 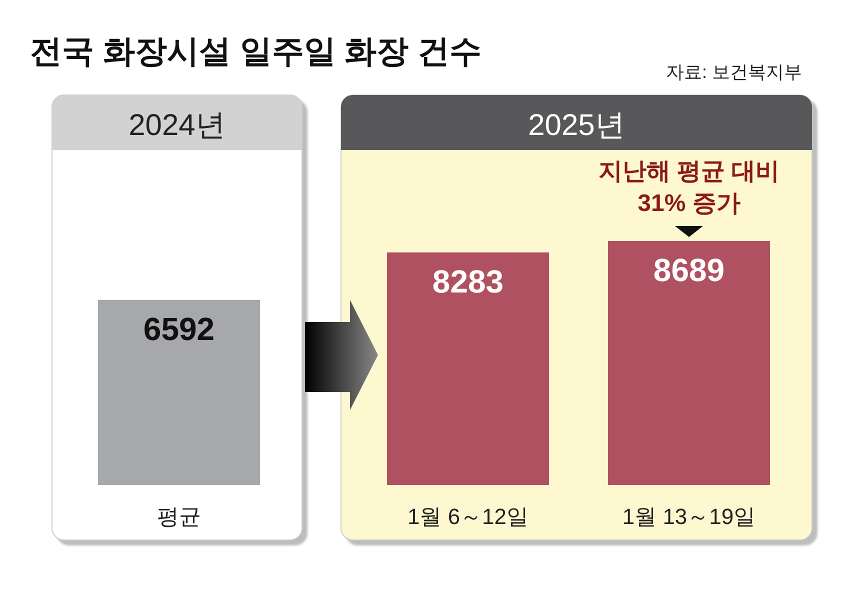 I want to click on x-tick-label: 1월 6～12일, so click(x=468, y=516).